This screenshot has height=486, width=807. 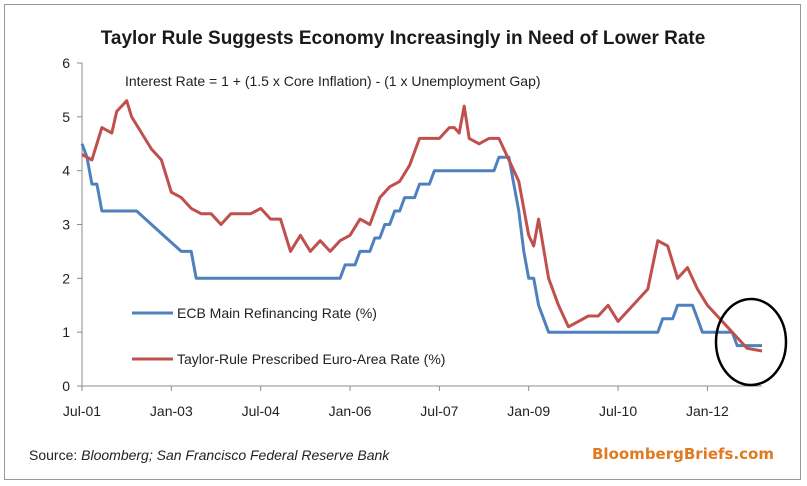 I want to click on x-tick-label: Jul-07, so click(x=439, y=411).